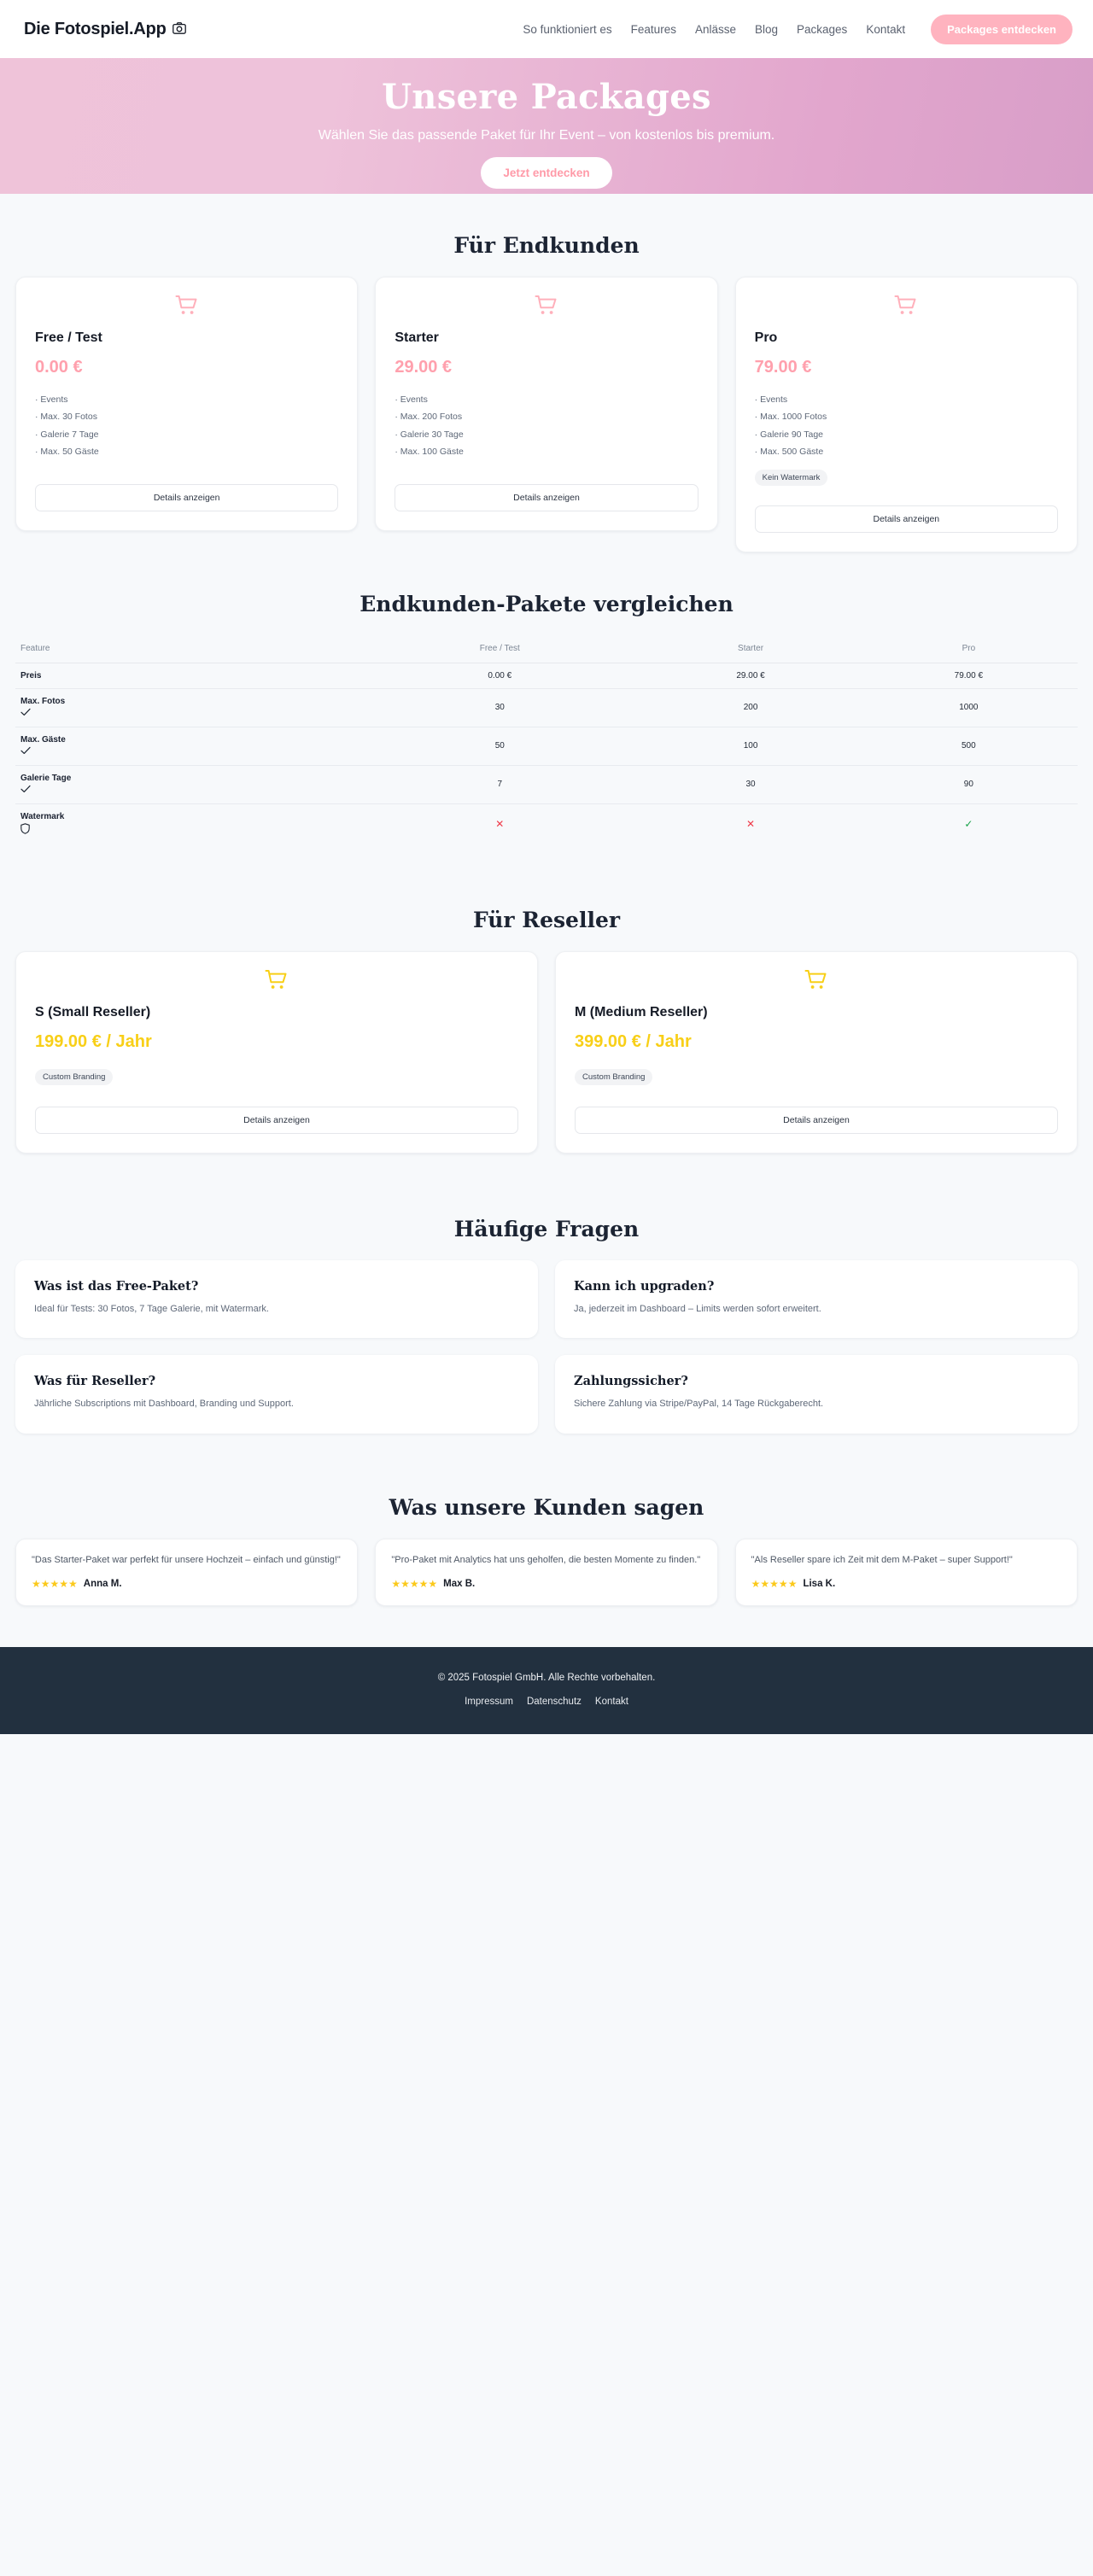 This screenshot has height=2576, width=1093. Describe the element at coordinates (68, 337) in the screenshot. I see `pricing-card-name: Free / Test` at that location.